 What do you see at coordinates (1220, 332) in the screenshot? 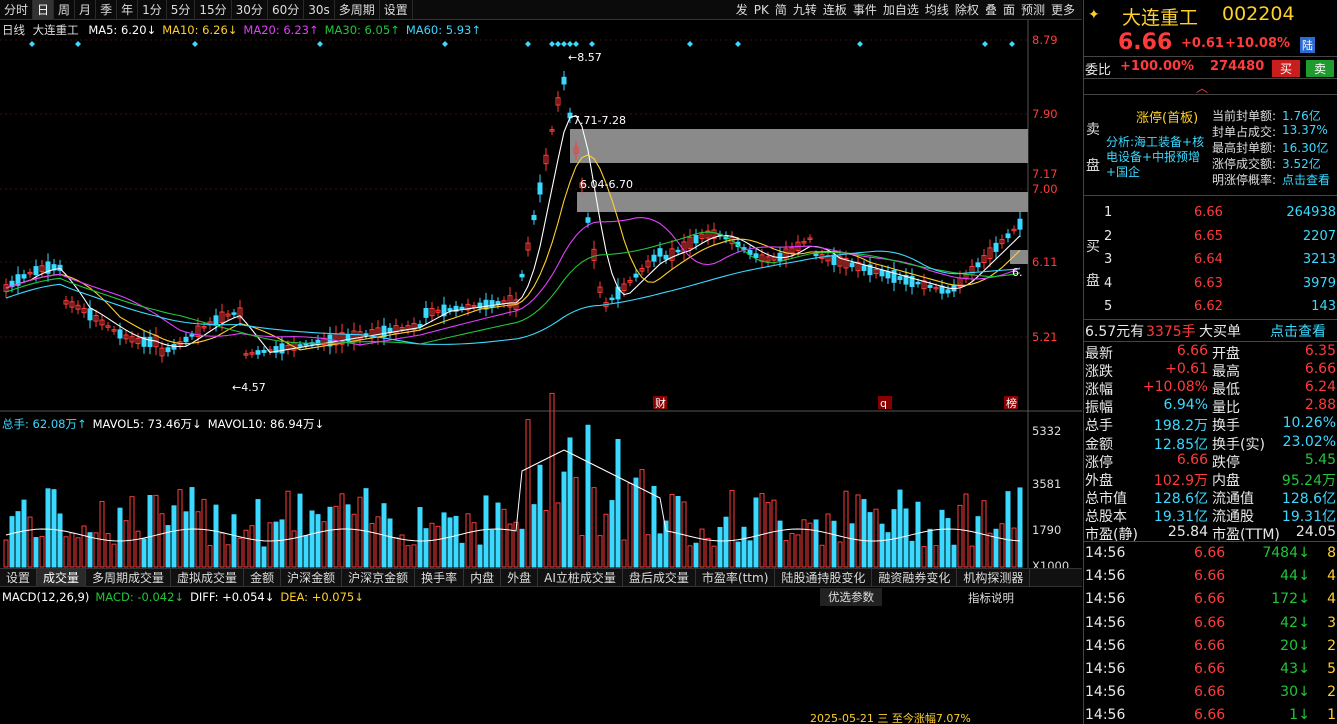
I see `big-order-type: 大买单` at bounding box center [1220, 332].